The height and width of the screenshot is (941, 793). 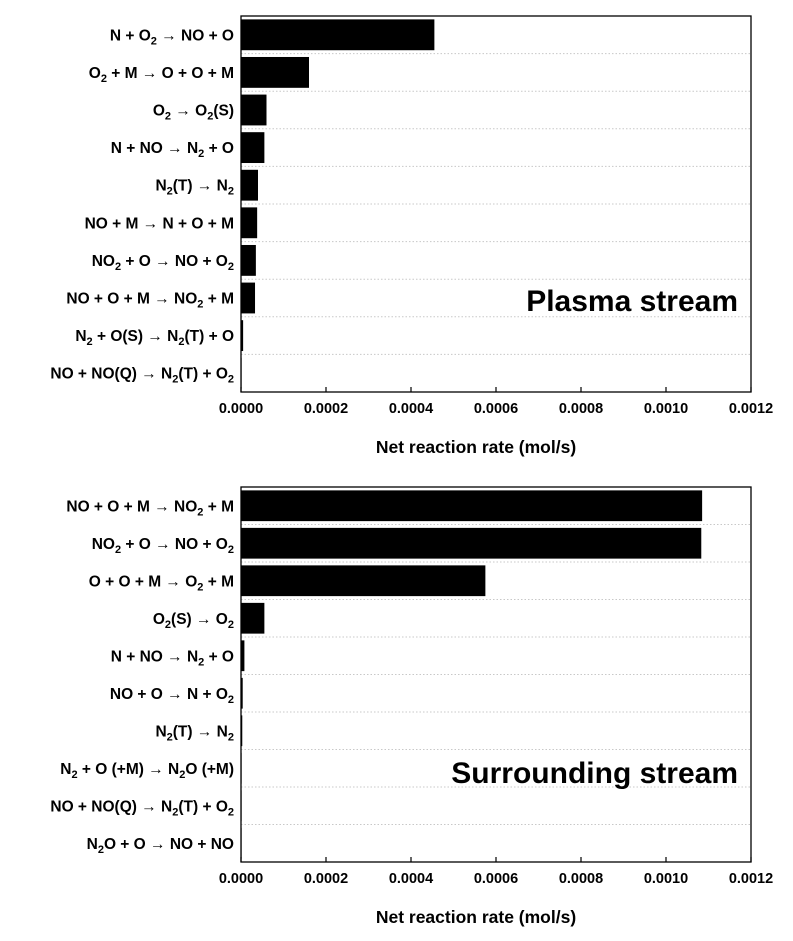 What do you see at coordinates (594, 773) in the screenshot?
I see `stream-annotation: Surrounding stream` at bounding box center [594, 773].